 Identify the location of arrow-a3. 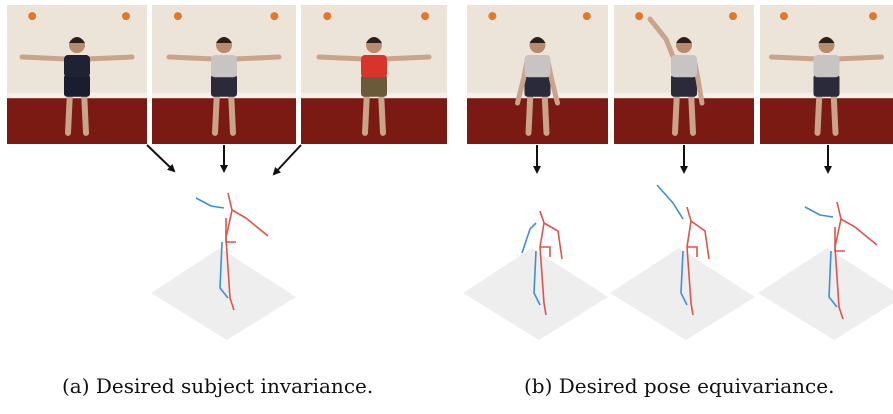
(287, 160).